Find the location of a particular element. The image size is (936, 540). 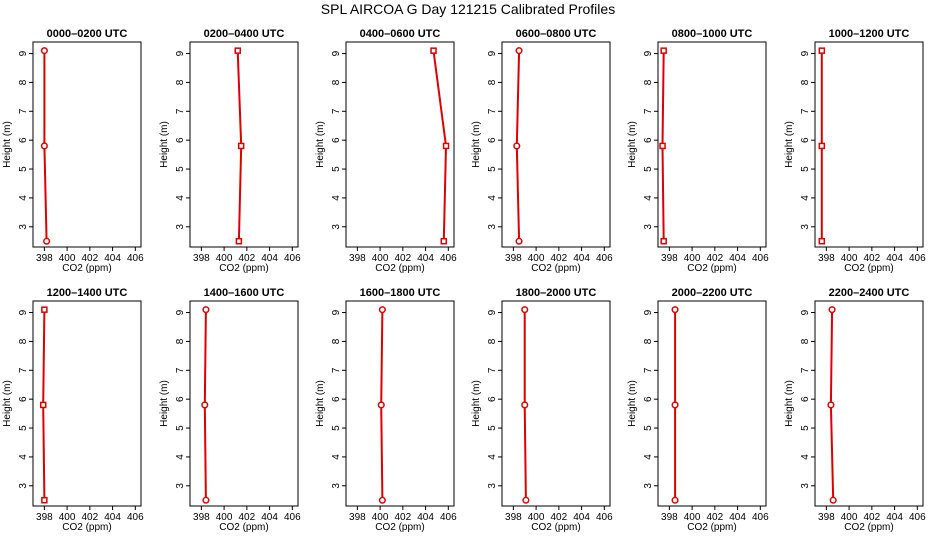

panel-title: 1400–1600 UTC is located at coordinates (244, 293).